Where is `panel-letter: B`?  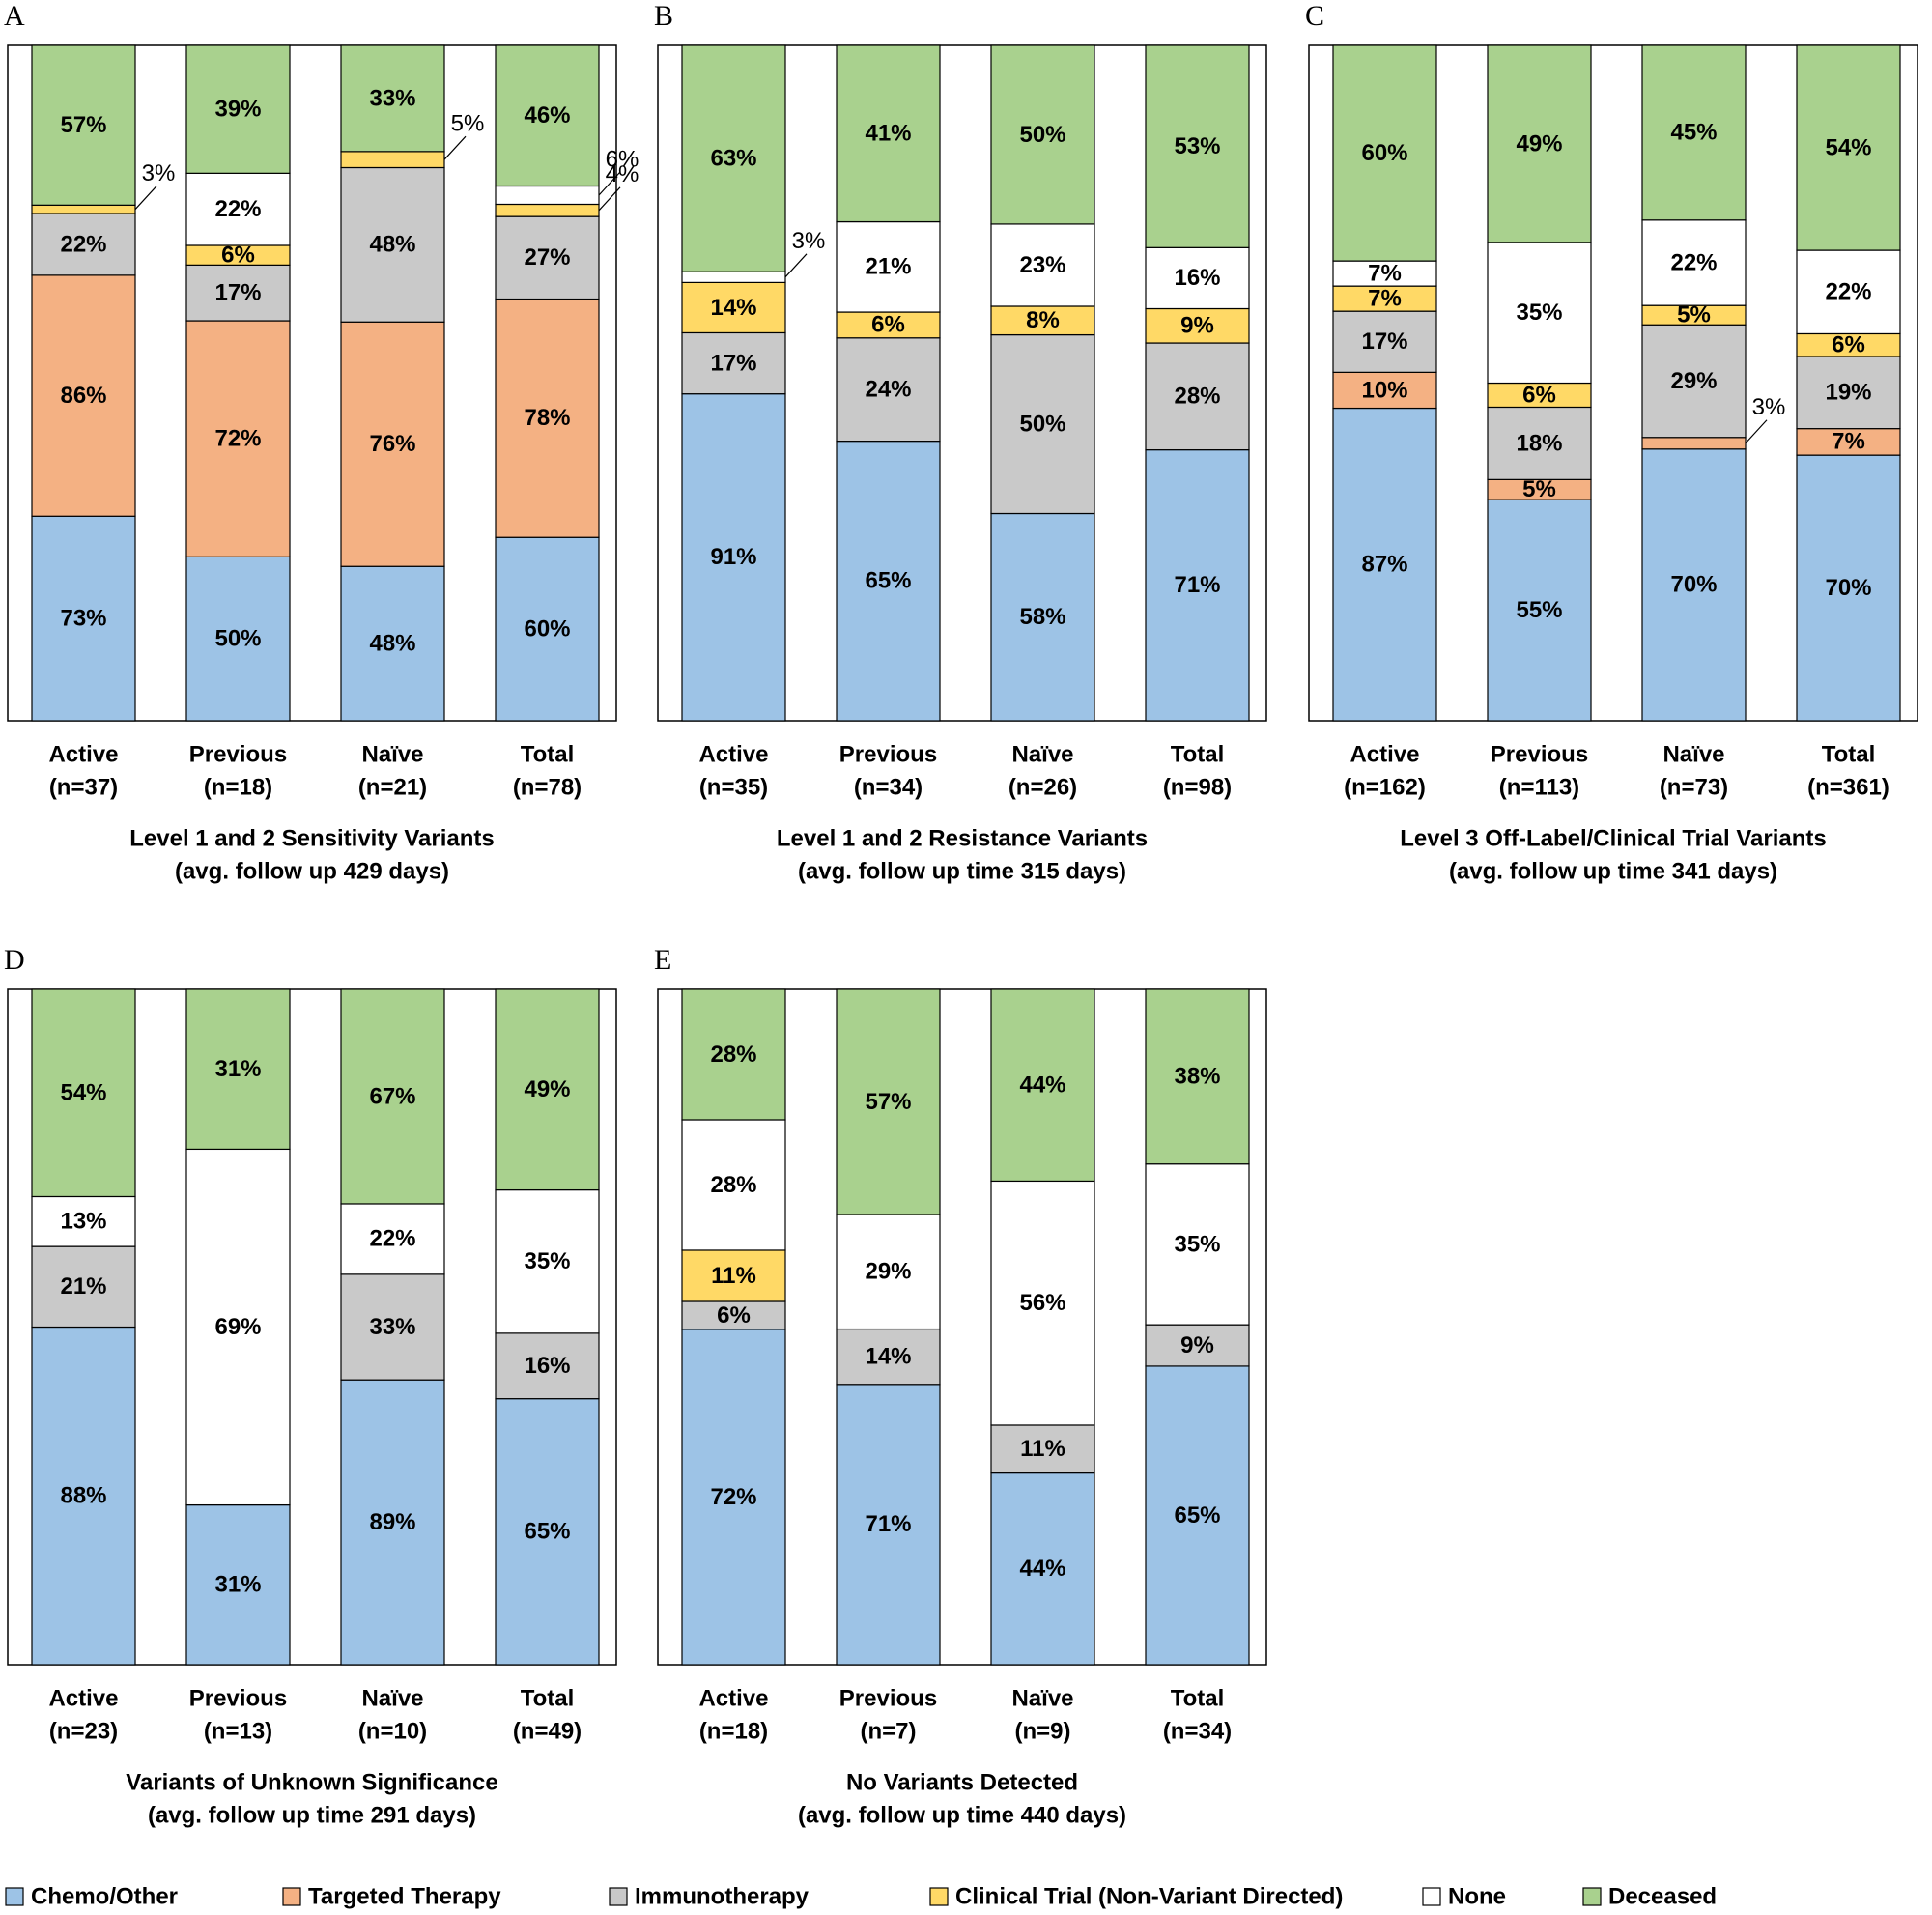
panel-letter: B is located at coordinates (663, 16).